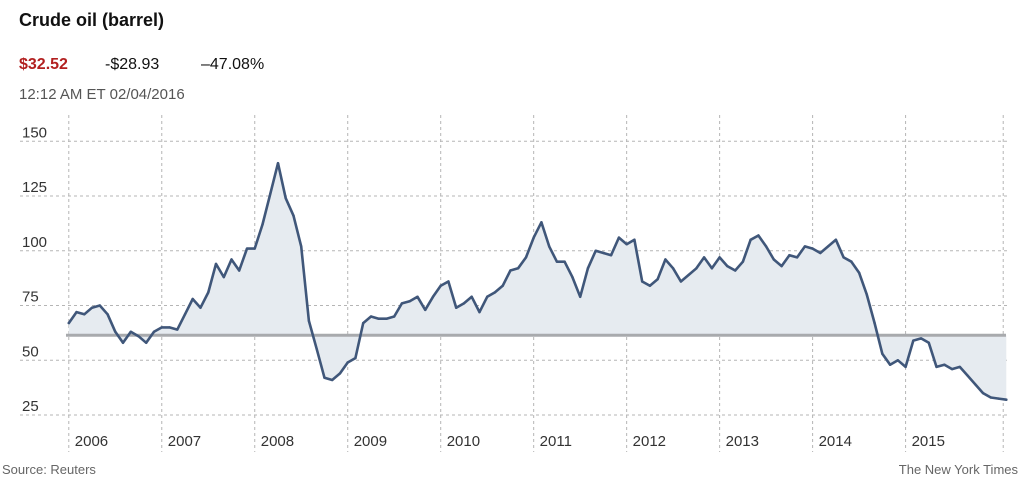 This screenshot has width=1024, height=478. I want to click on x-tick-label: 2007, so click(184, 441).